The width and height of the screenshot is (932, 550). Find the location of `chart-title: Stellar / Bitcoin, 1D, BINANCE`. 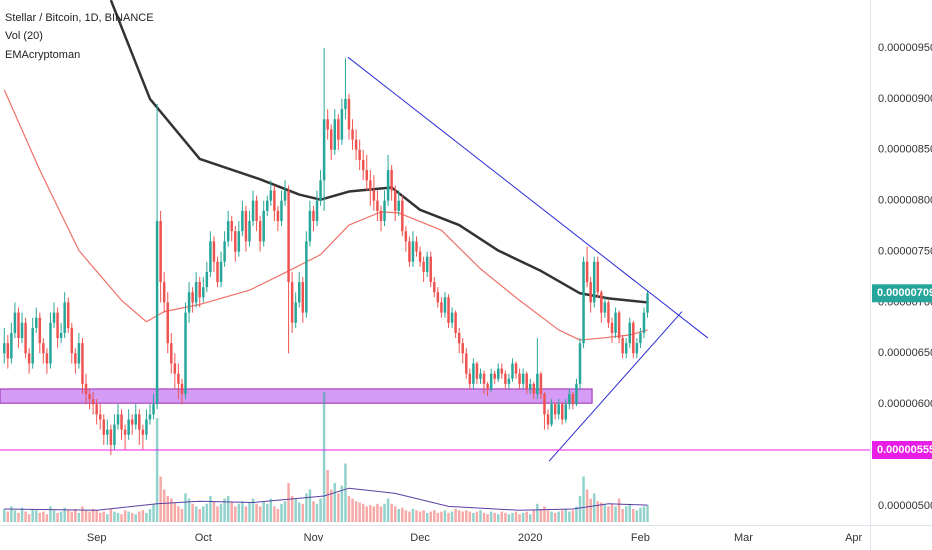

chart-title: Stellar / Bitcoin, 1D, BINANCE is located at coordinates (79, 18).